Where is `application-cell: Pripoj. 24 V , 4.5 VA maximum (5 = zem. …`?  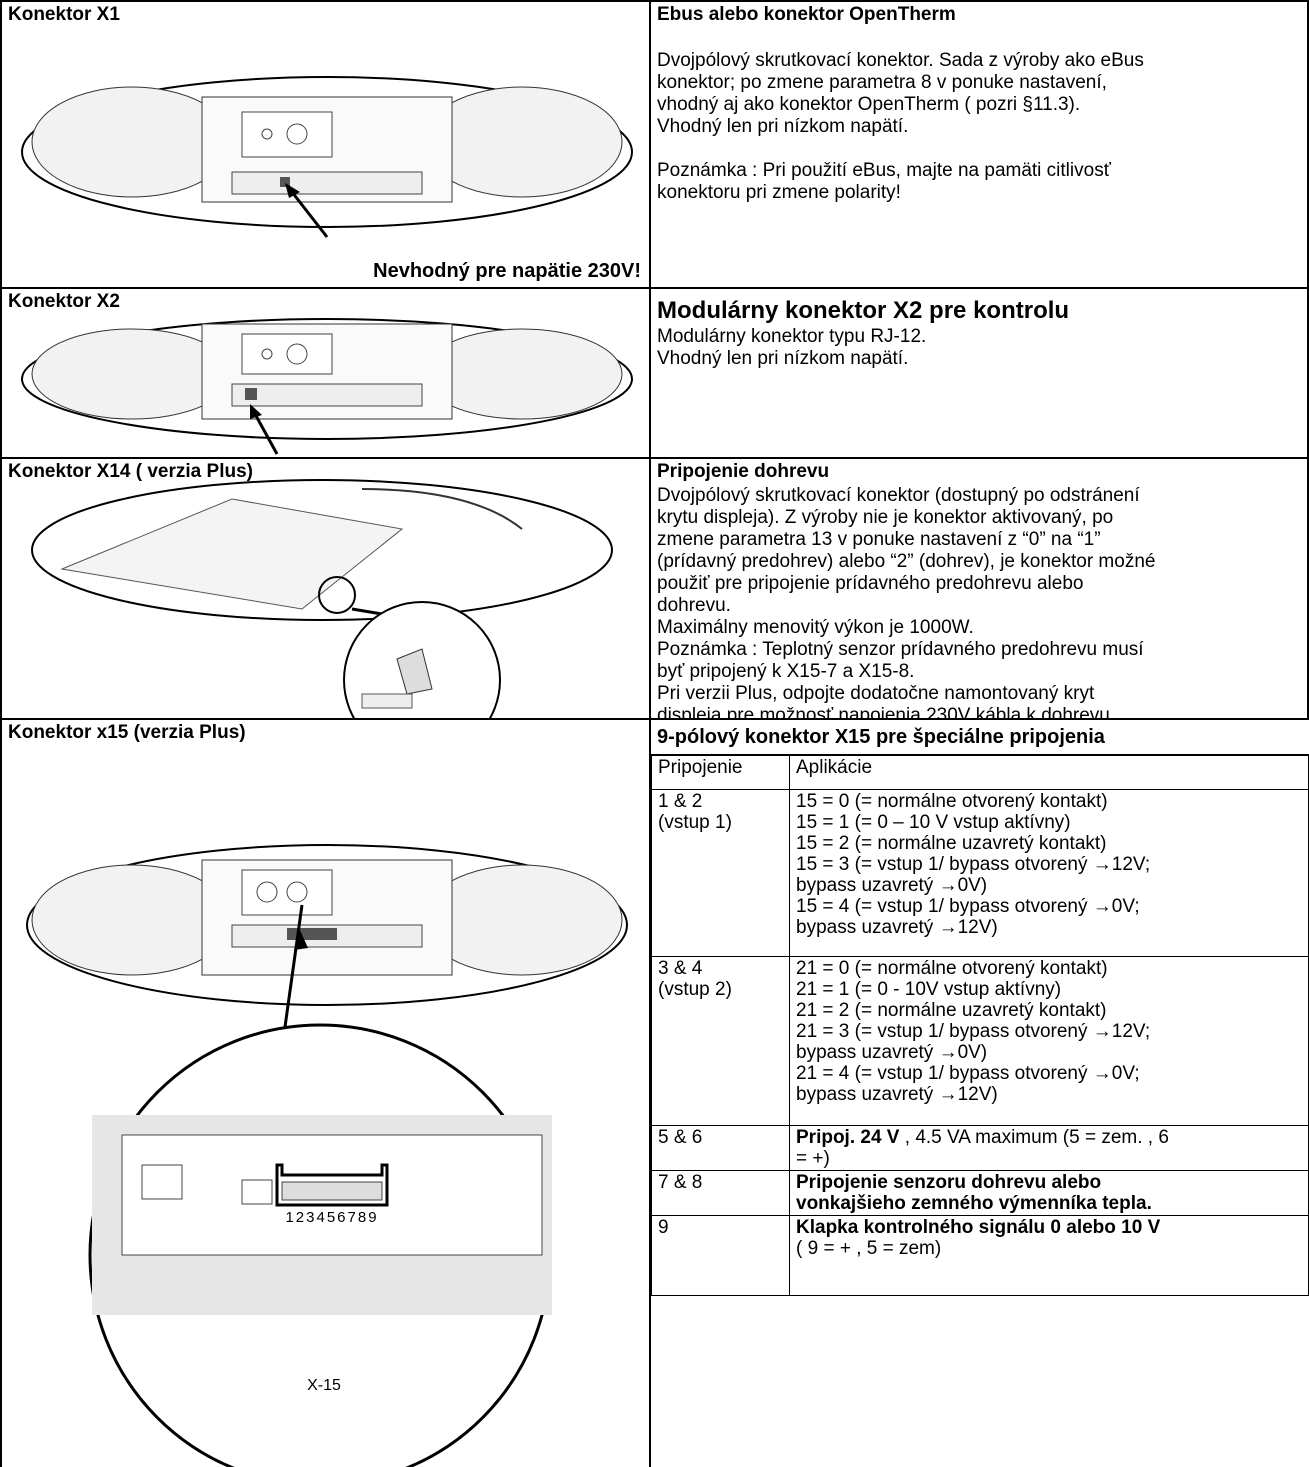
application-cell: Pripoj. 24 V , 4.5 VA maximum (5 = zem. … is located at coordinates (1049, 1148).